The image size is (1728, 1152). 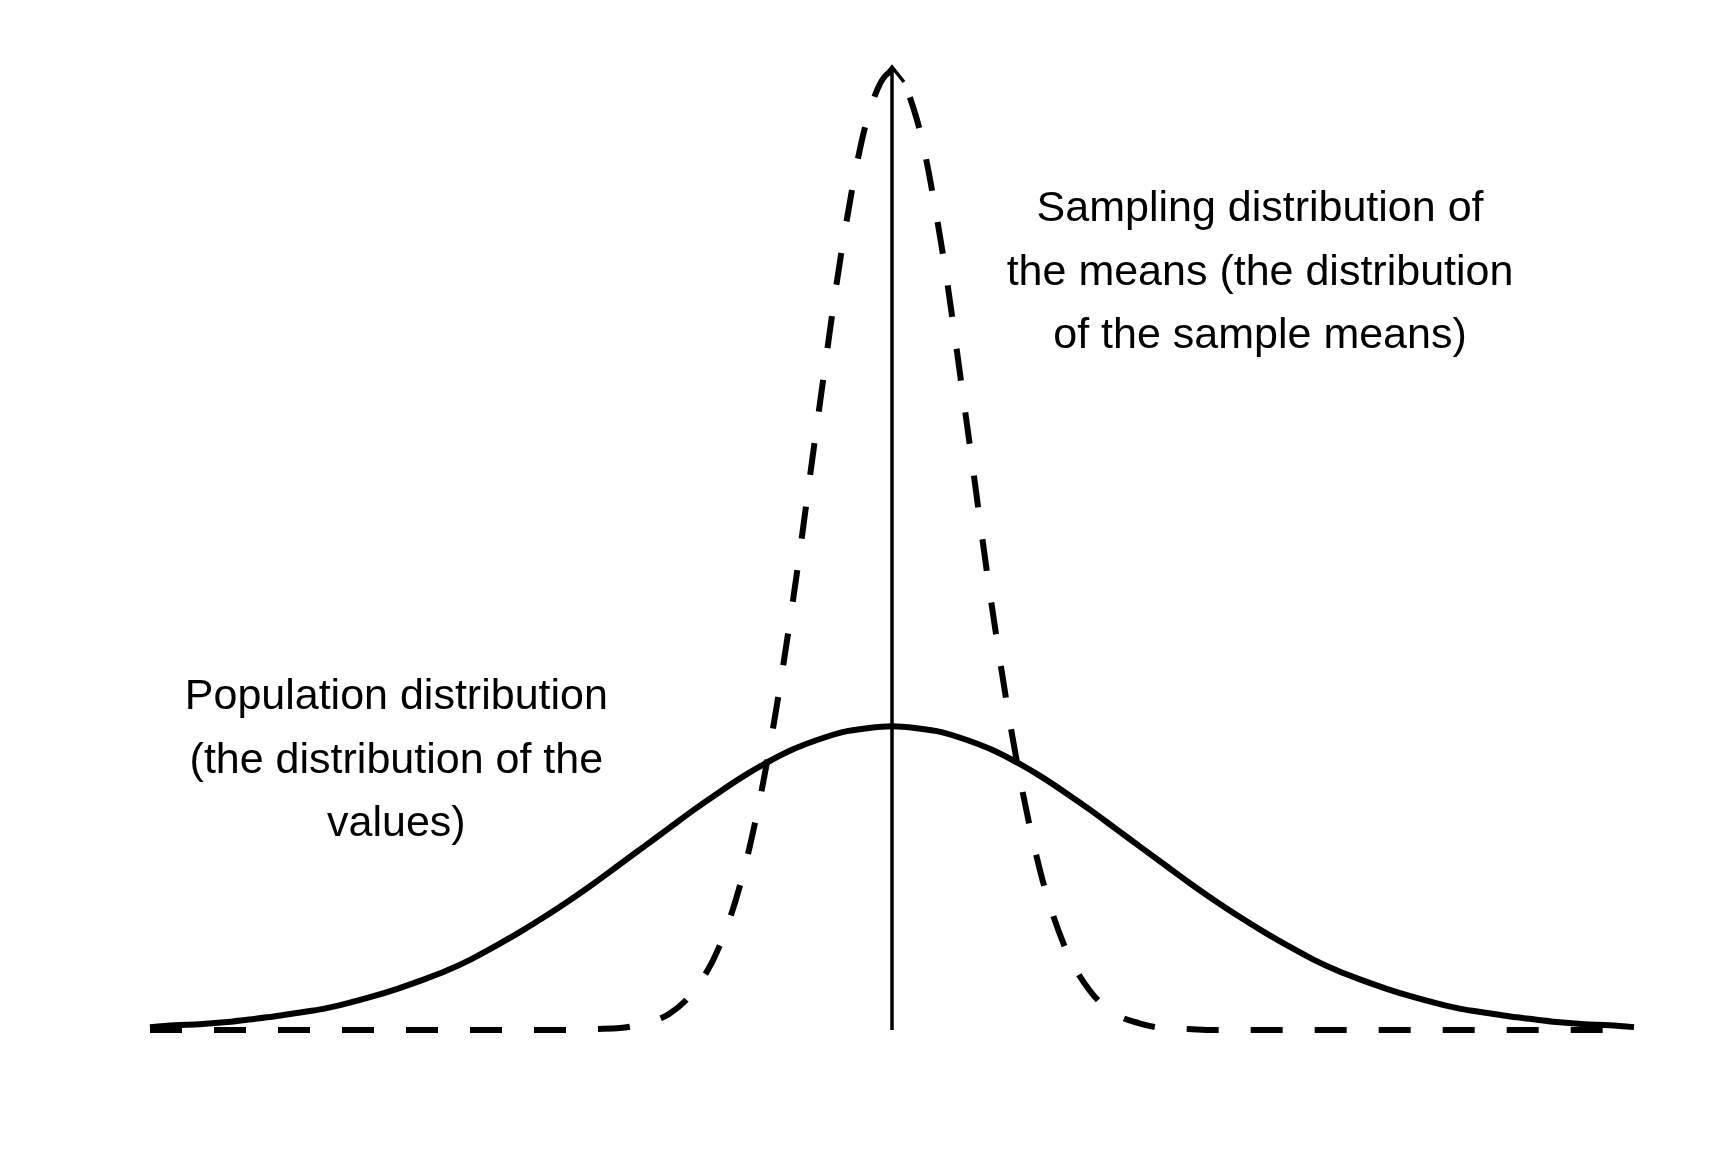 What do you see at coordinates (396, 757) in the screenshot?
I see `series-label: Population distribution (the distribution of the values)` at bounding box center [396, 757].